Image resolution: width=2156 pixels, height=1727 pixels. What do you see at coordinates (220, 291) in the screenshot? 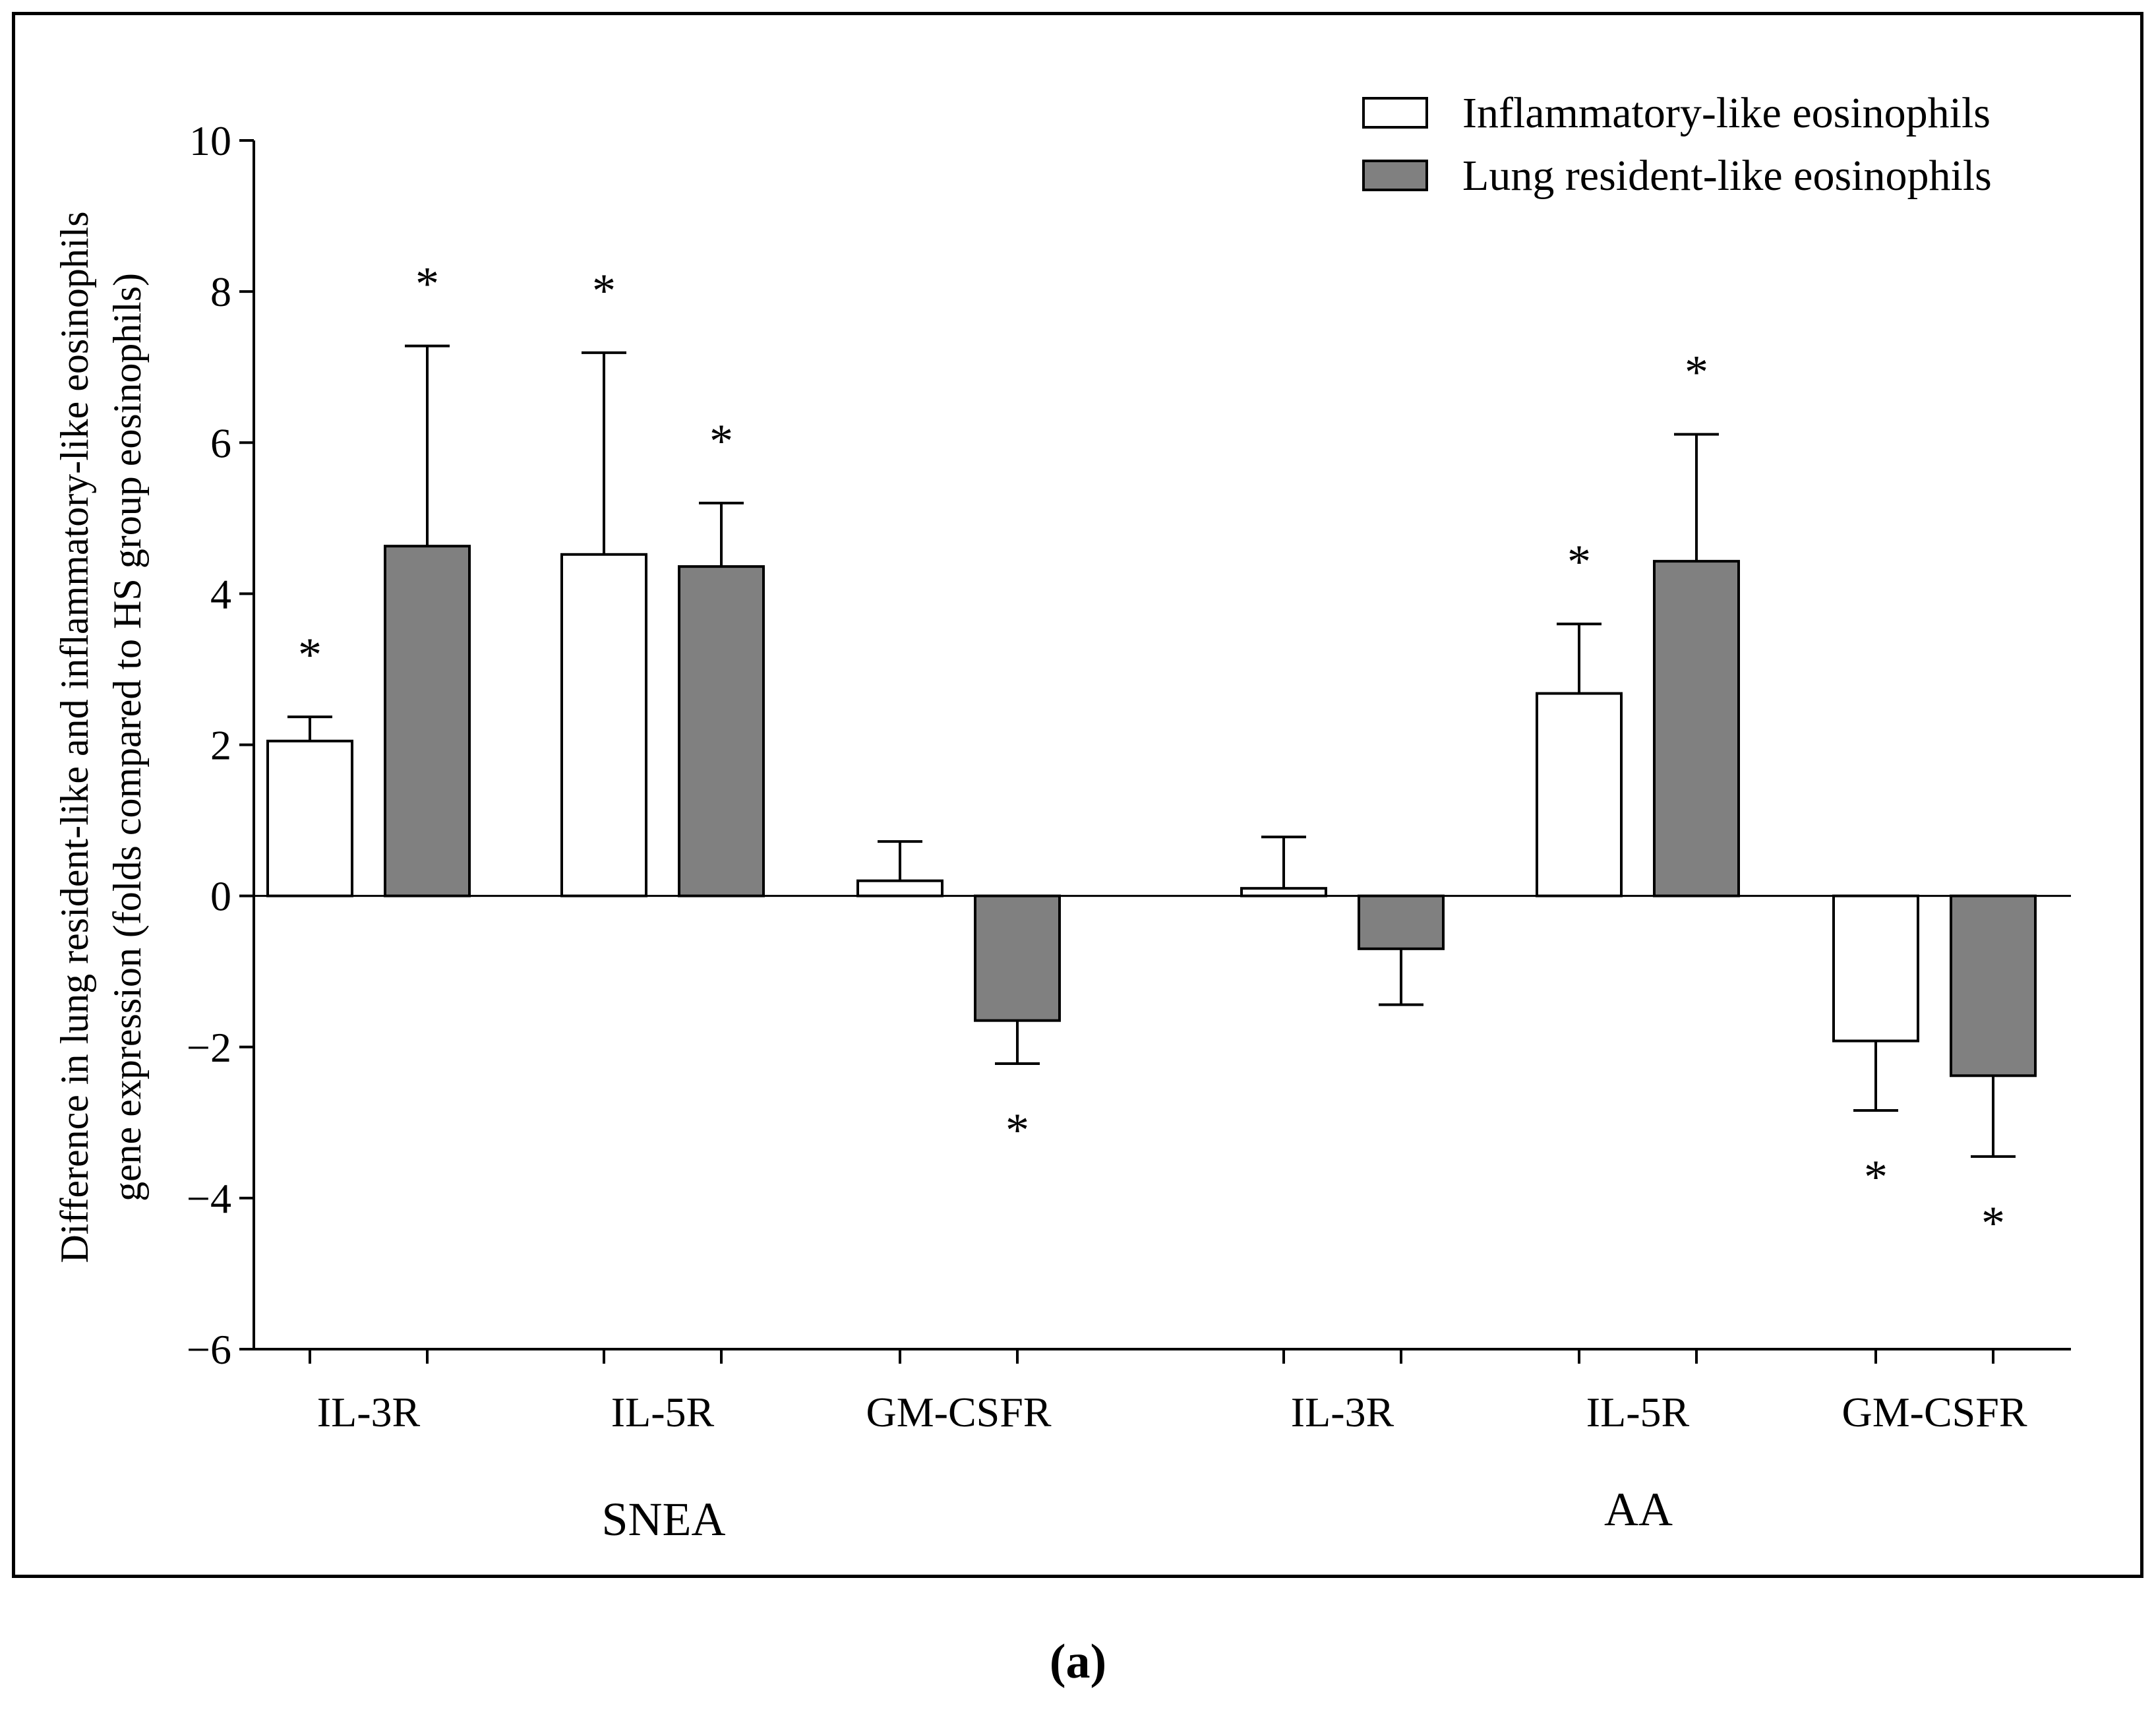
I see `y-tick-label: 8` at bounding box center [220, 291].